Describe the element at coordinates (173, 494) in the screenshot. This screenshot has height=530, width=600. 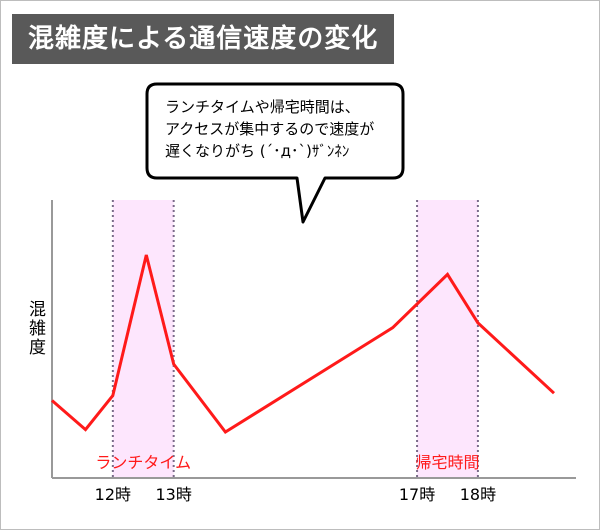
I see `x-tick-label: 13時` at that location.